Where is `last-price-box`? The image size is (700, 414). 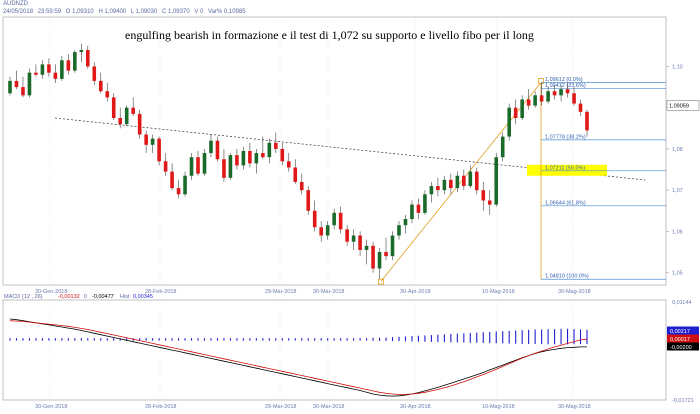
last-price-box is located at coordinates (683, 105).